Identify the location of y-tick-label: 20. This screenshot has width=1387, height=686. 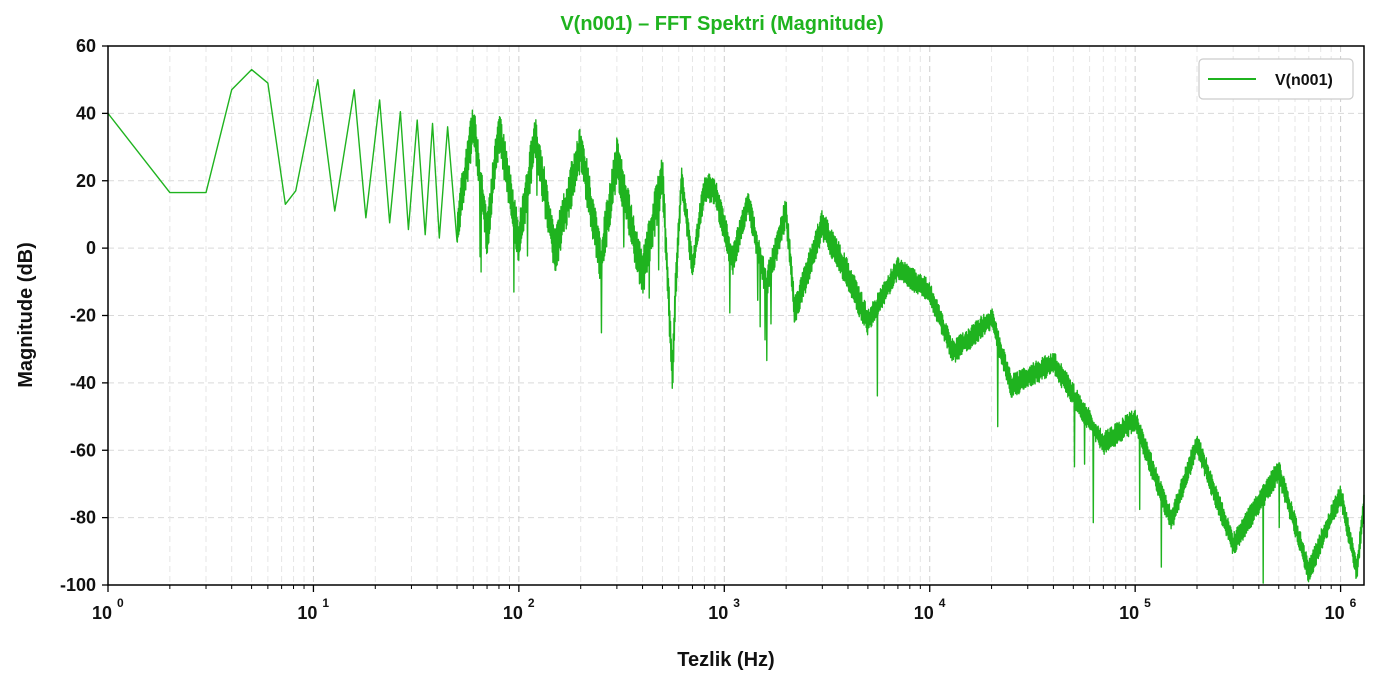
(86, 181).